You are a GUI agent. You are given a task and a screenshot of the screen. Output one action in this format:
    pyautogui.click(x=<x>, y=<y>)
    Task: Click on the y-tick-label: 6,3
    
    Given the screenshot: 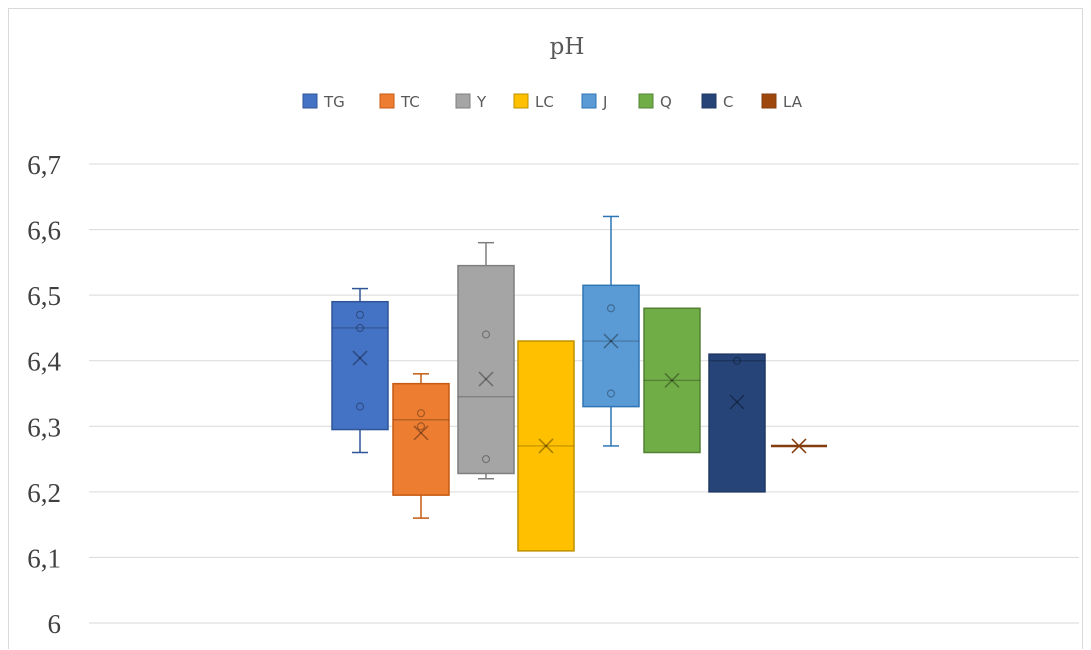 What is the action you would take?
    pyautogui.click(x=44, y=427)
    